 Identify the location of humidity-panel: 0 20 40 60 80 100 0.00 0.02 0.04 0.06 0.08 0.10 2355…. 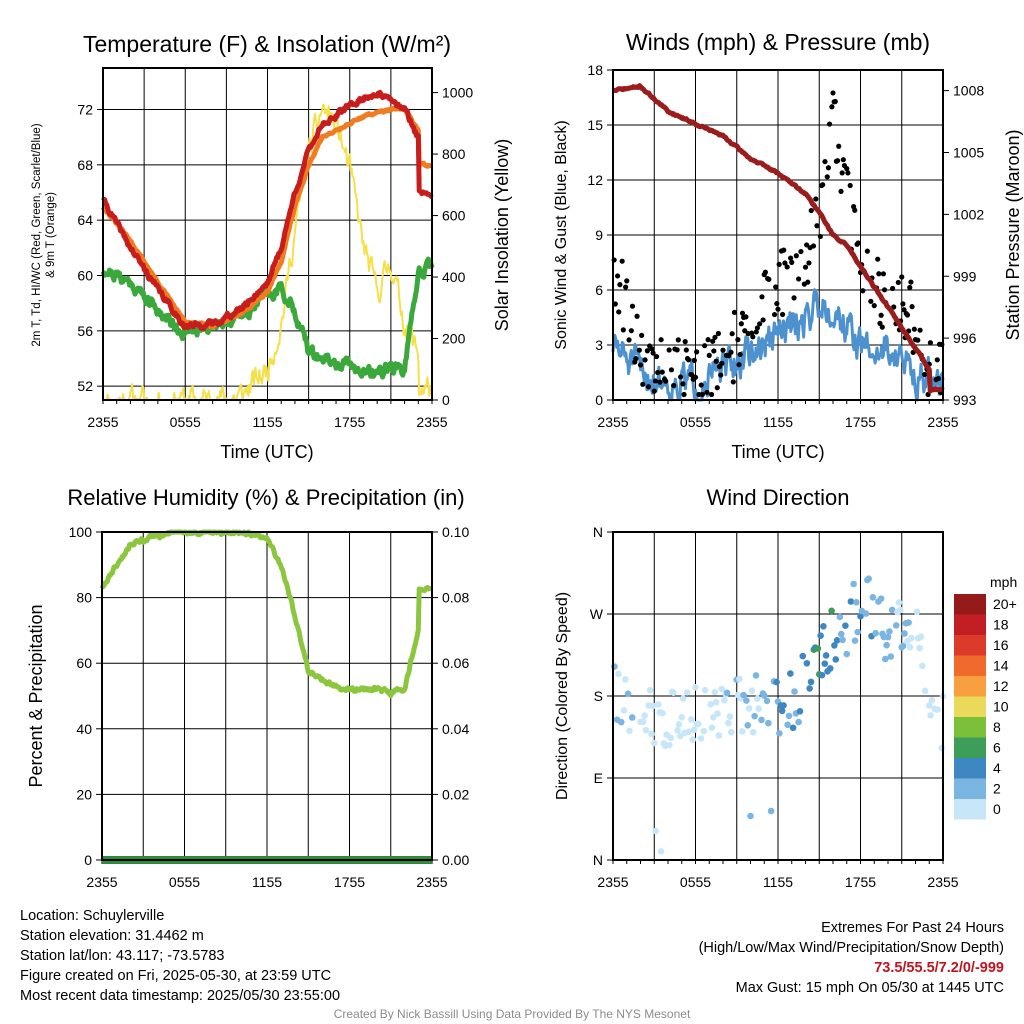
(269, 707).